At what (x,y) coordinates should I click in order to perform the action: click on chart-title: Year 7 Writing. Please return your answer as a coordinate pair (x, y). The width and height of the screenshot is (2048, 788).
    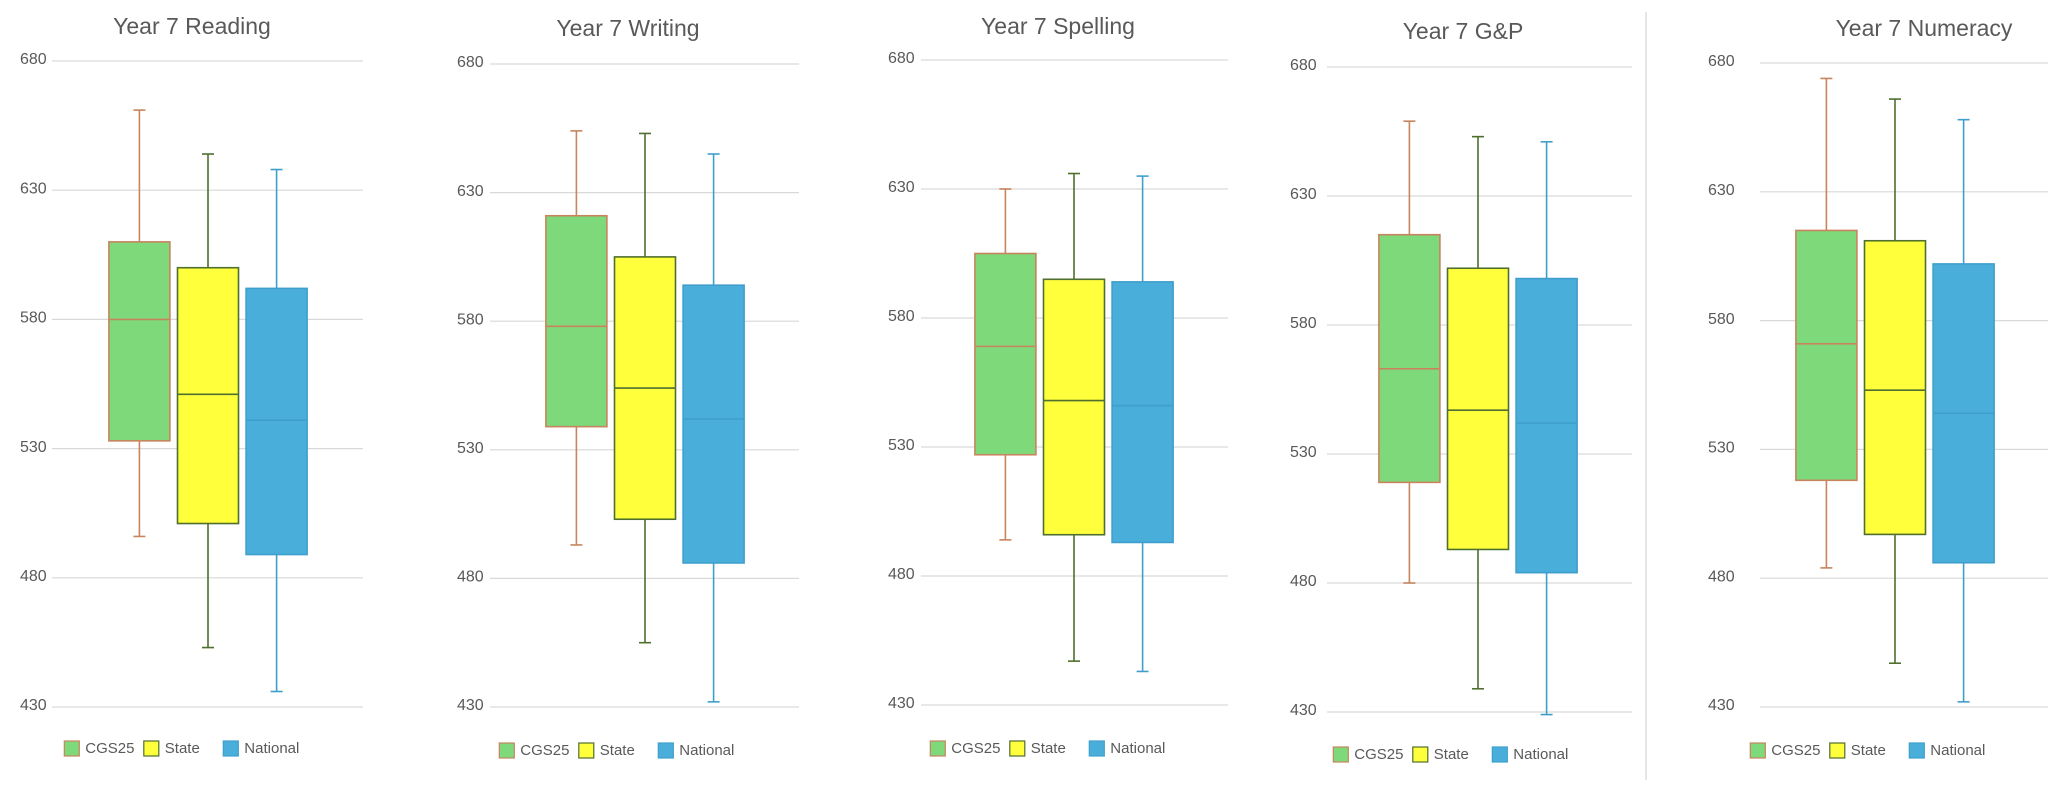
    Looking at the image, I should click on (627, 28).